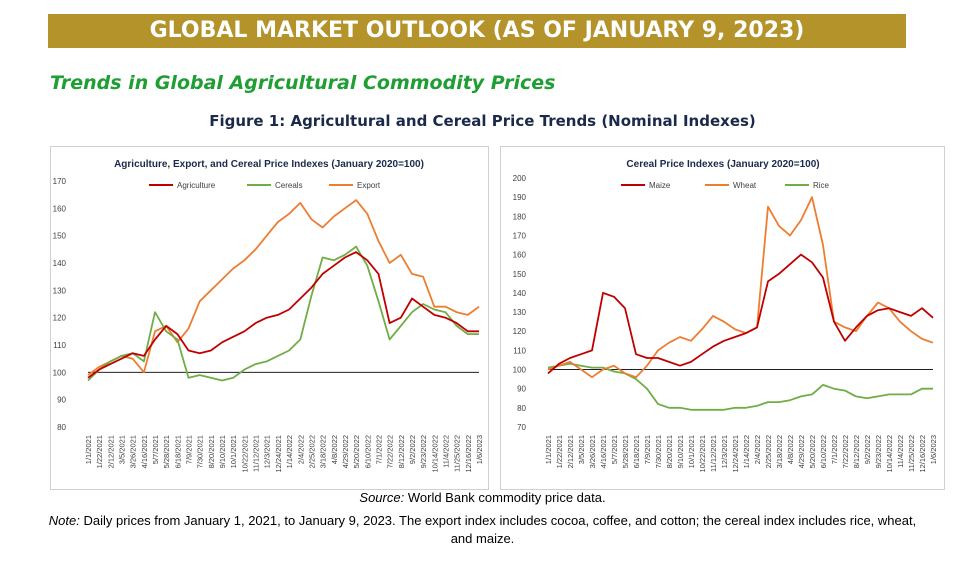  I want to click on left-y-tick-label: 80, so click(61, 427).